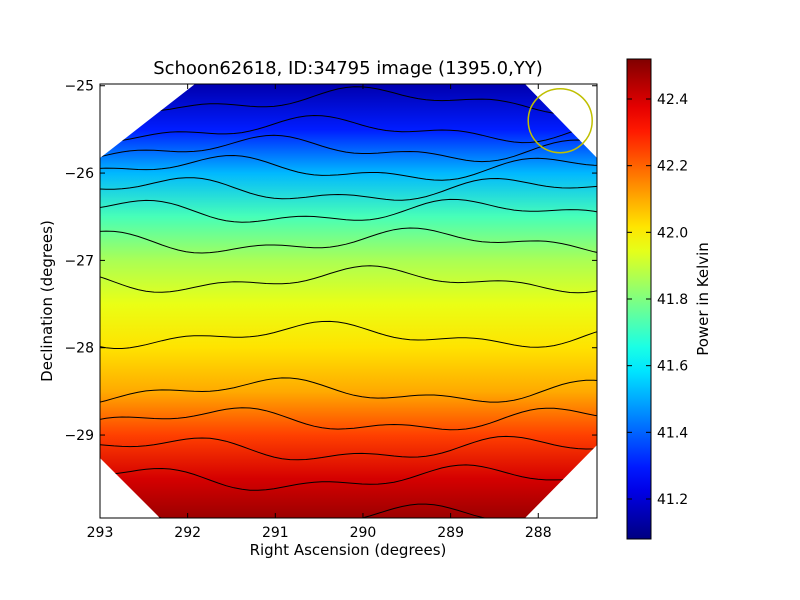 This screenshot has height=600, width=800. Describe the element at coordinates (363, 533) in the screenshot. I see `x-tick-label: 290` at that location.